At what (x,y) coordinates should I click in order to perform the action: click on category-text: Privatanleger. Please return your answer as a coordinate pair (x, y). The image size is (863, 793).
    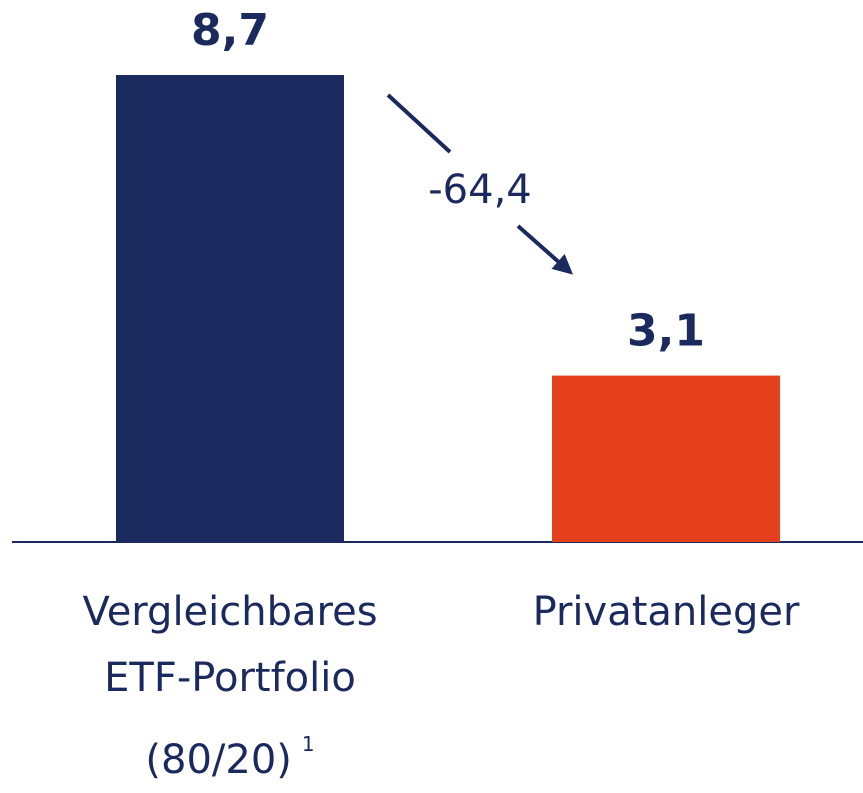
    Looking at the image, I should click on (666, 612).